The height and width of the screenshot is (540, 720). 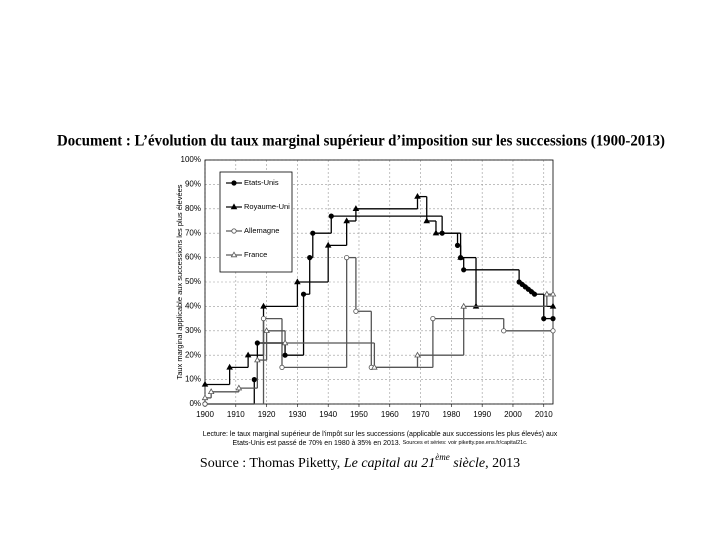 What do you see at coordinates (267, 414) in the screenshot?
I see `x-tick-label: 1920` at bounding box center [267, 414].